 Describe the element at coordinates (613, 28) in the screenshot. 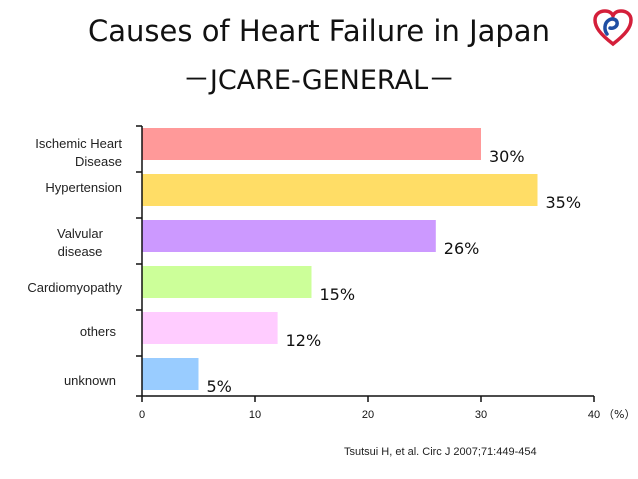

I see `heart-logo-icon` at that location.